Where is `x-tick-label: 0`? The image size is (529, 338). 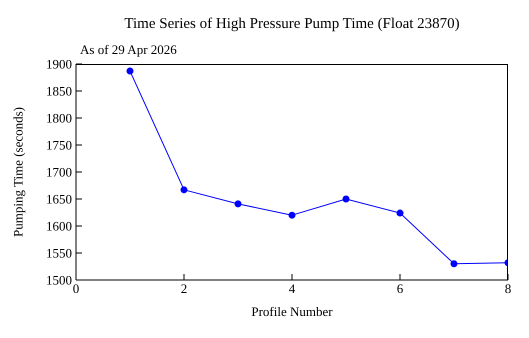 x-tick-label: 0 is located at coordinates (76, 288).